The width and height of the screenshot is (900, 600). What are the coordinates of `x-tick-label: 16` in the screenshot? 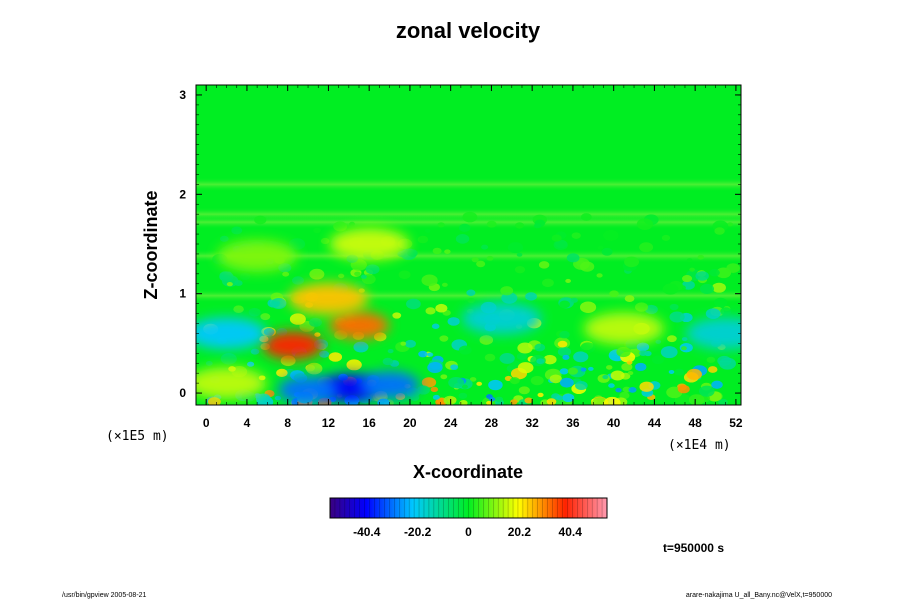 It's located at (369, 423).